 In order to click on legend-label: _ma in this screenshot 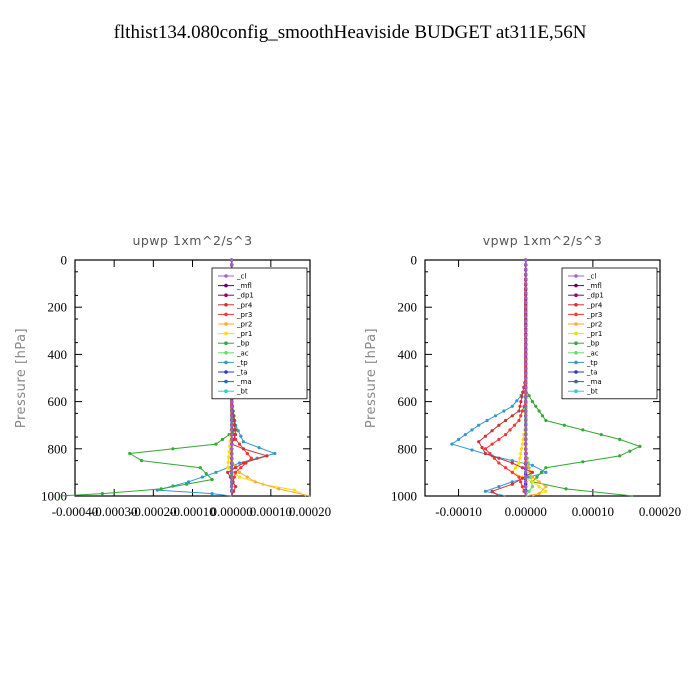, I will do `click(594, 382)`.